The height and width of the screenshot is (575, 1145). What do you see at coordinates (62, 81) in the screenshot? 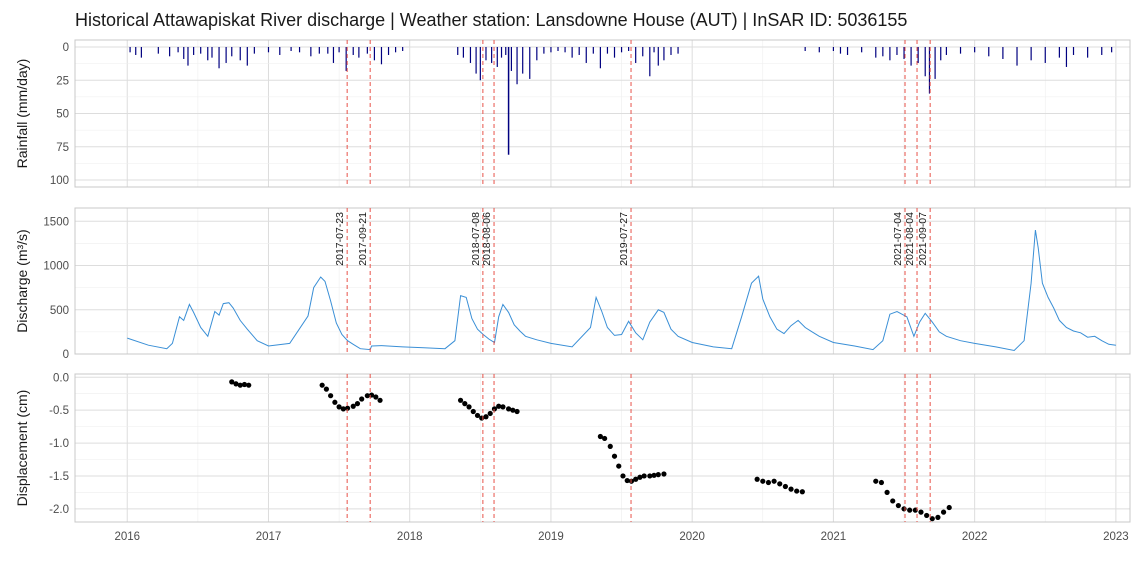
I see `y-tick-label: 25` at bounding box center [62, 81].